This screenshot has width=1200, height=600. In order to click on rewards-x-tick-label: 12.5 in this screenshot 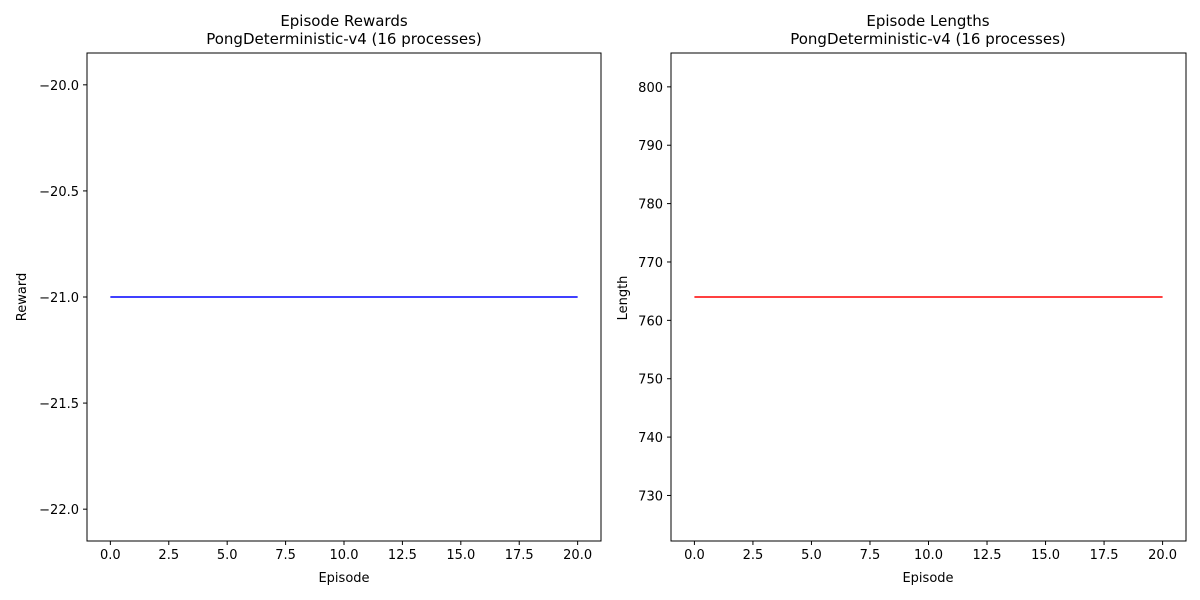, I will do `click(402, 555)`.